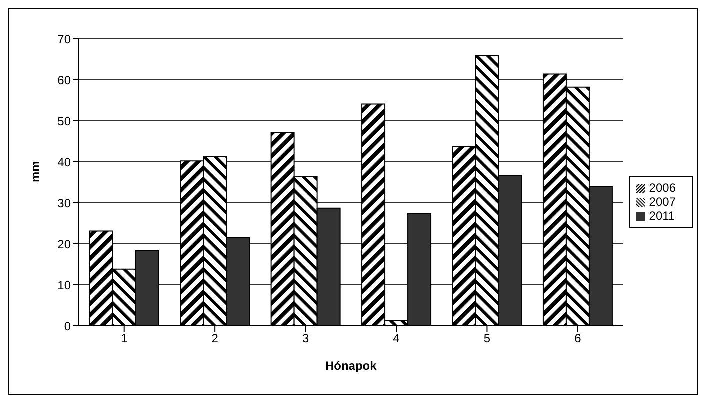 This screenshot has width=704, height=401. I want to click on x-tick-label: 1, so click(124, 339).